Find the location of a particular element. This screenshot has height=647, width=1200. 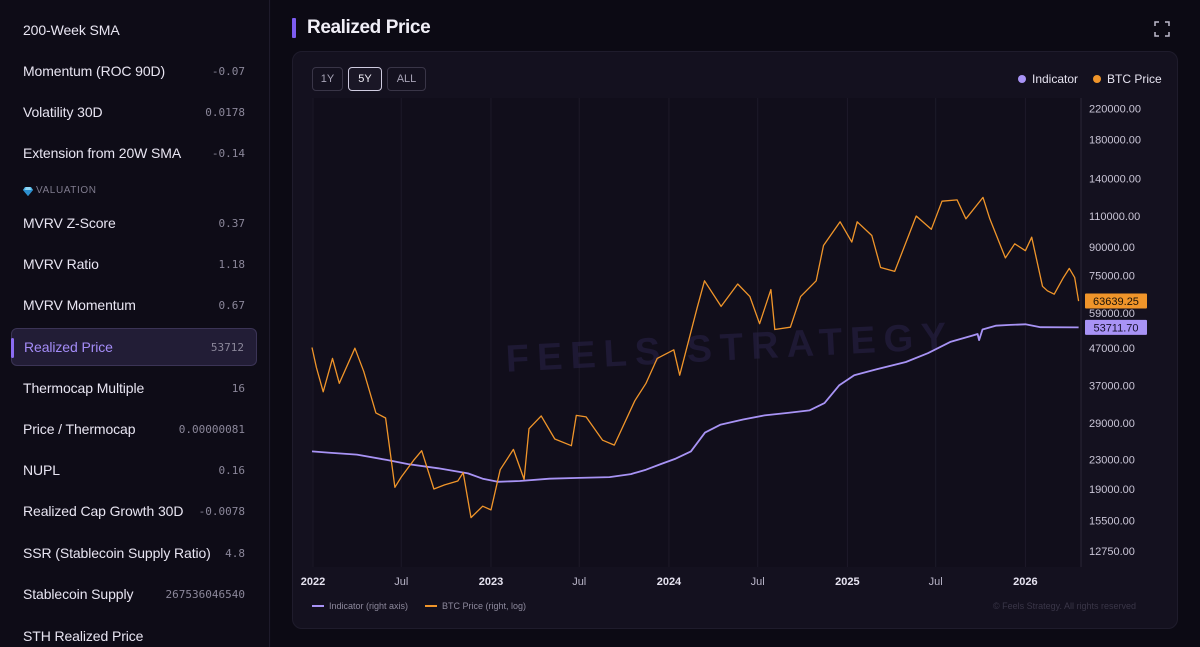

sidebar-item-sth-realized-price: STH Realized Price is located at coordinates (134, 632).